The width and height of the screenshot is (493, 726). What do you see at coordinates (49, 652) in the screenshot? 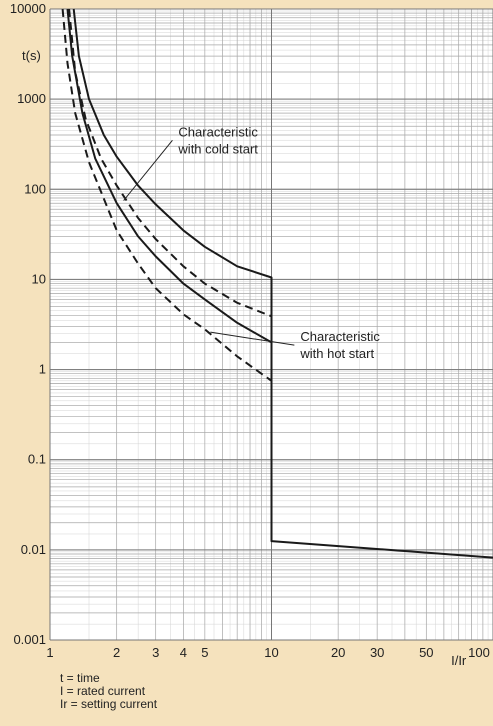
I see `x-tick-label: 1` at bounding box center [49, 652].